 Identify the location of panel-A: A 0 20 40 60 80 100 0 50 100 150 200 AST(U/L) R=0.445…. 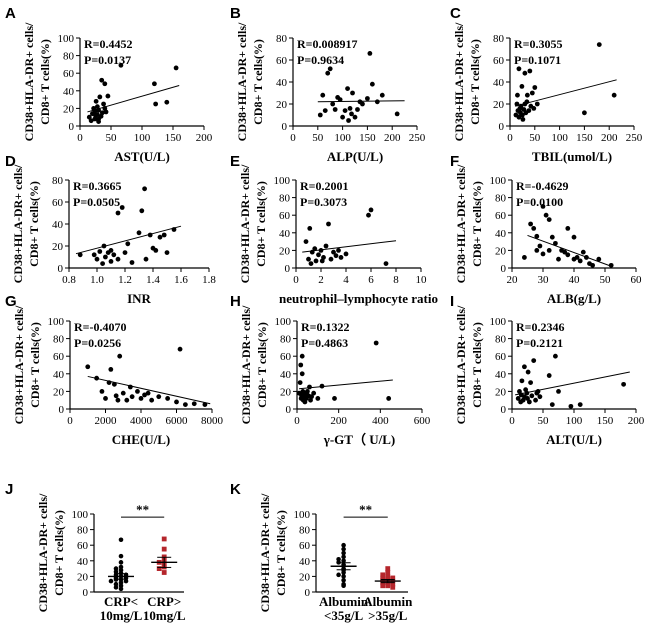
(109, 84).